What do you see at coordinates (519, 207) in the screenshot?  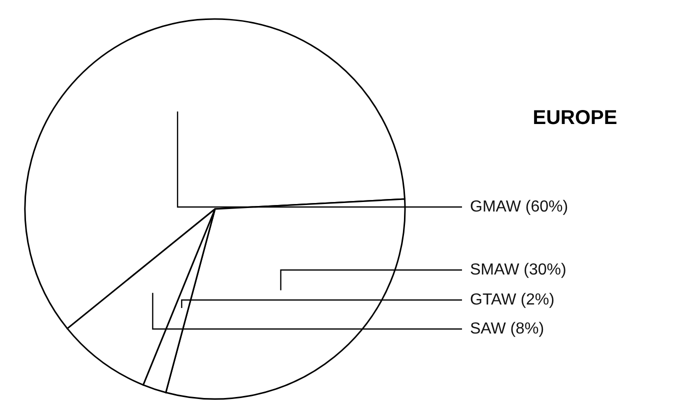 I see `slice-label: GMAW (60%)` at bounding box center [519, 207].